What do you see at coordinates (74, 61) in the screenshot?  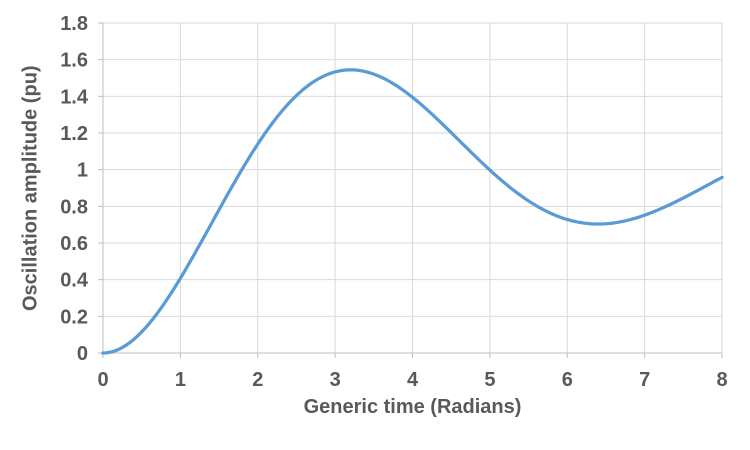 I see `y-tick-label: 1.6` at bounding box center [74, 61].